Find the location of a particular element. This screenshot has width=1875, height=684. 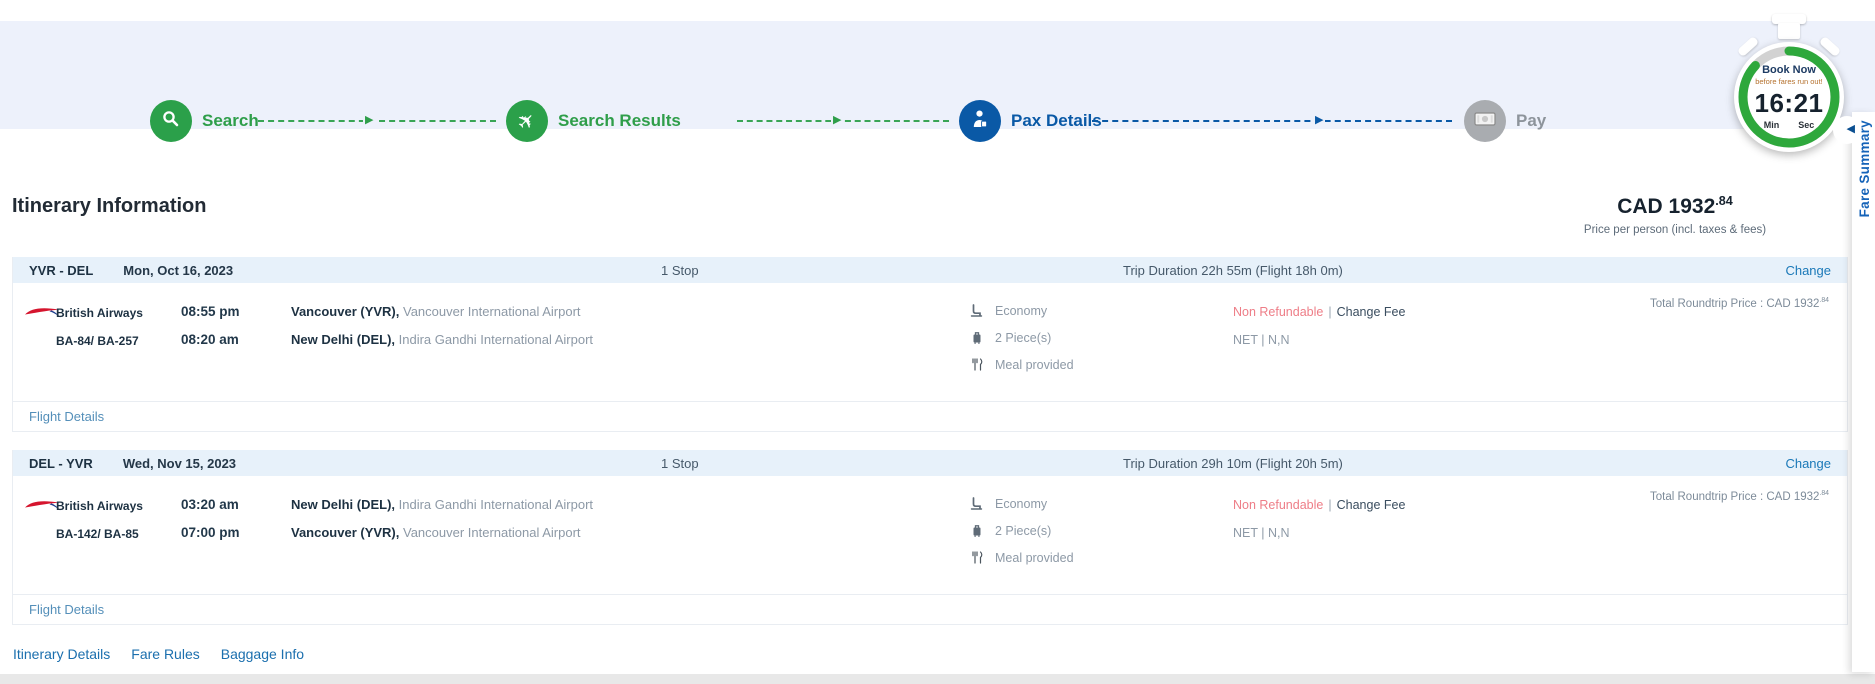

timer-subtitle: before fares run out! is located at coordinates (1789, 81).